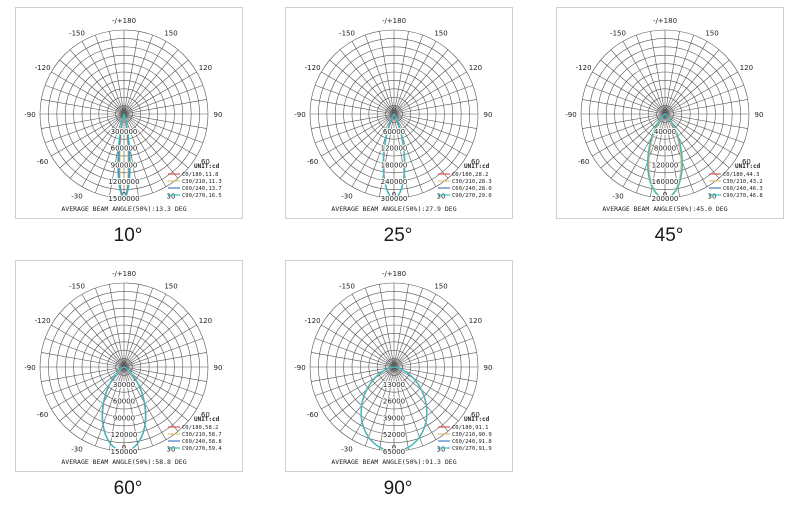 This screenshot has height=510, width=800. Describe the element at coordinates (472, 196) in the screenshot. I see `legend-entry: C90/270,29.0` at that location.